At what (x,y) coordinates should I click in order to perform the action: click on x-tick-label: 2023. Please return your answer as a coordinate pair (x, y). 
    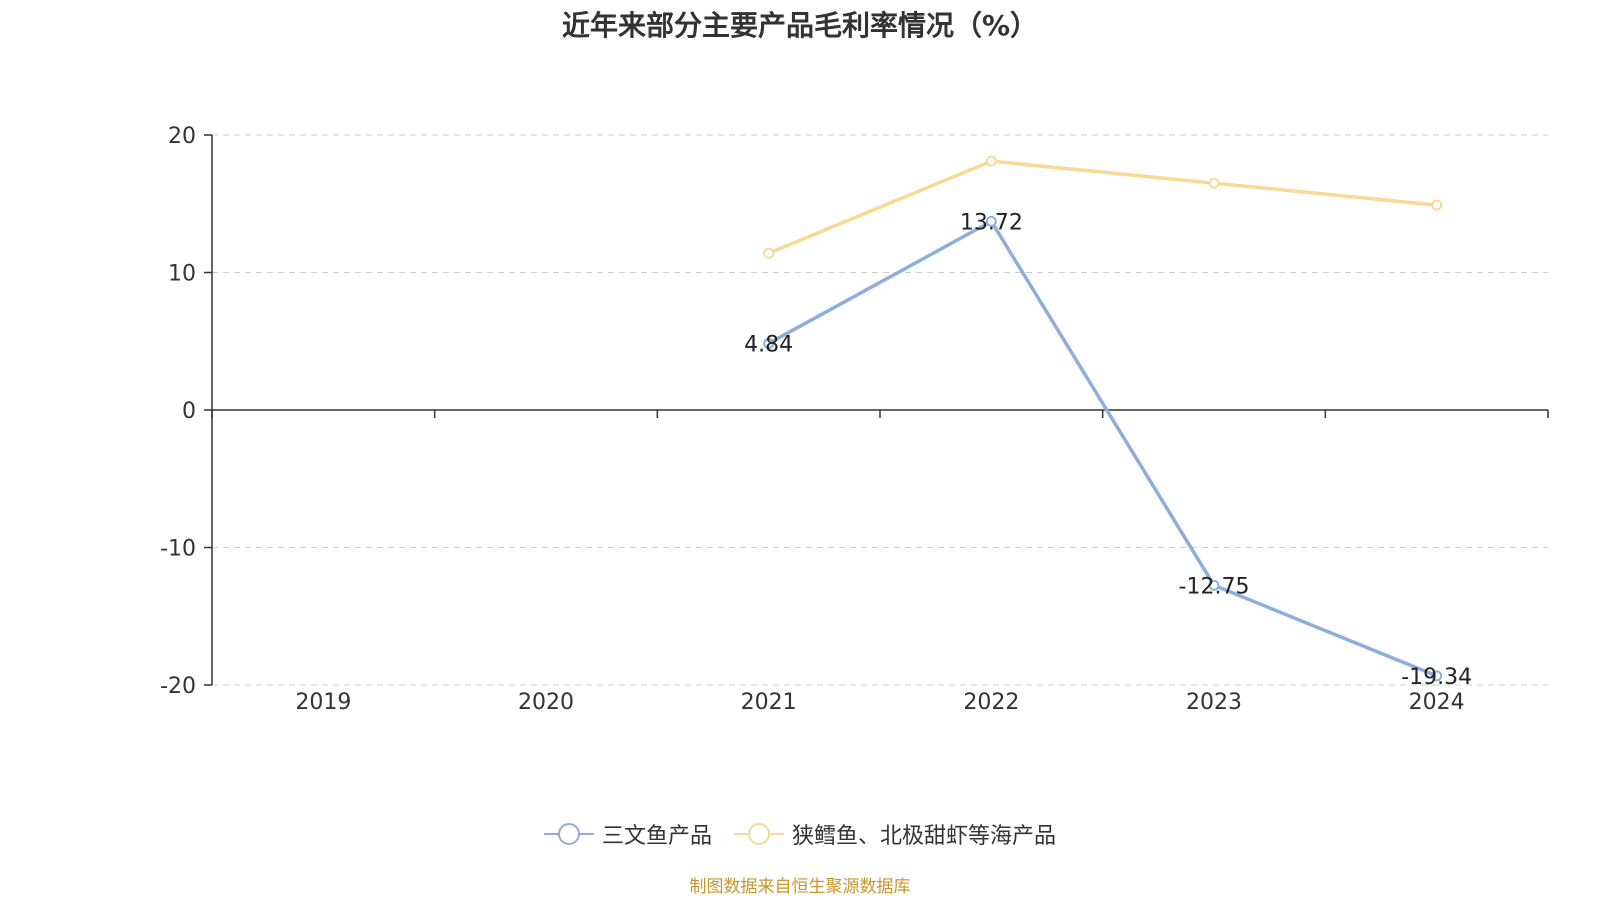
    Looking at the image, I should click on (1214, 702).